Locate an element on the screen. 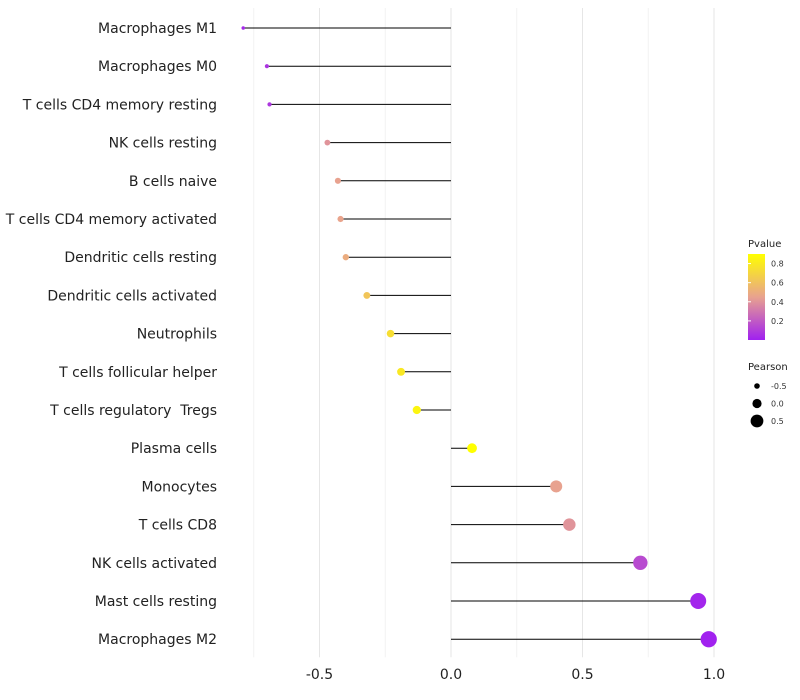 The image size is (800, 700). pvalue-legend-title: Pvalue is located at coordinates (764, 244).